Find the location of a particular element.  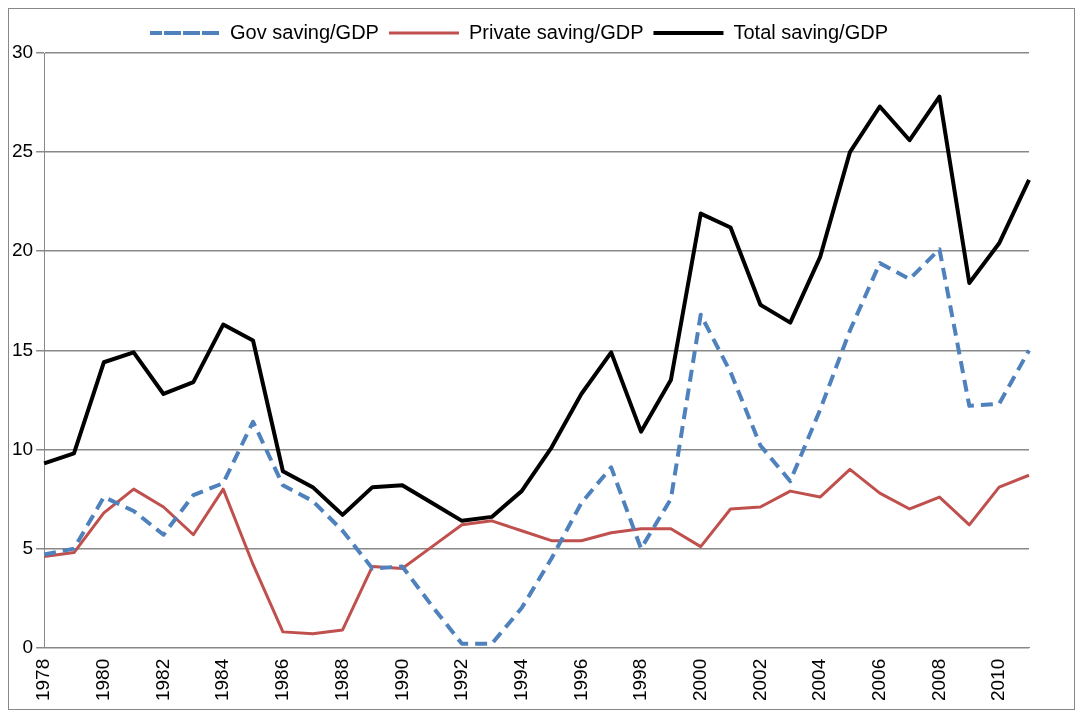

y-tick-label: 20 is located at coordinates (22, 250).